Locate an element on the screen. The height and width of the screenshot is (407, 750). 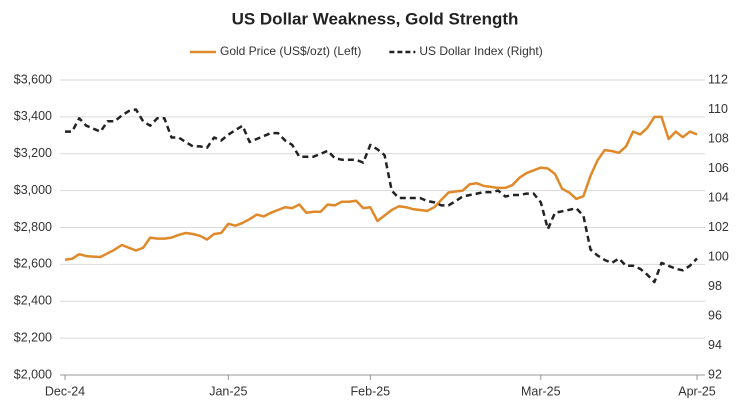
y2-tick-label: 110 is located at coordinates (718, 109).